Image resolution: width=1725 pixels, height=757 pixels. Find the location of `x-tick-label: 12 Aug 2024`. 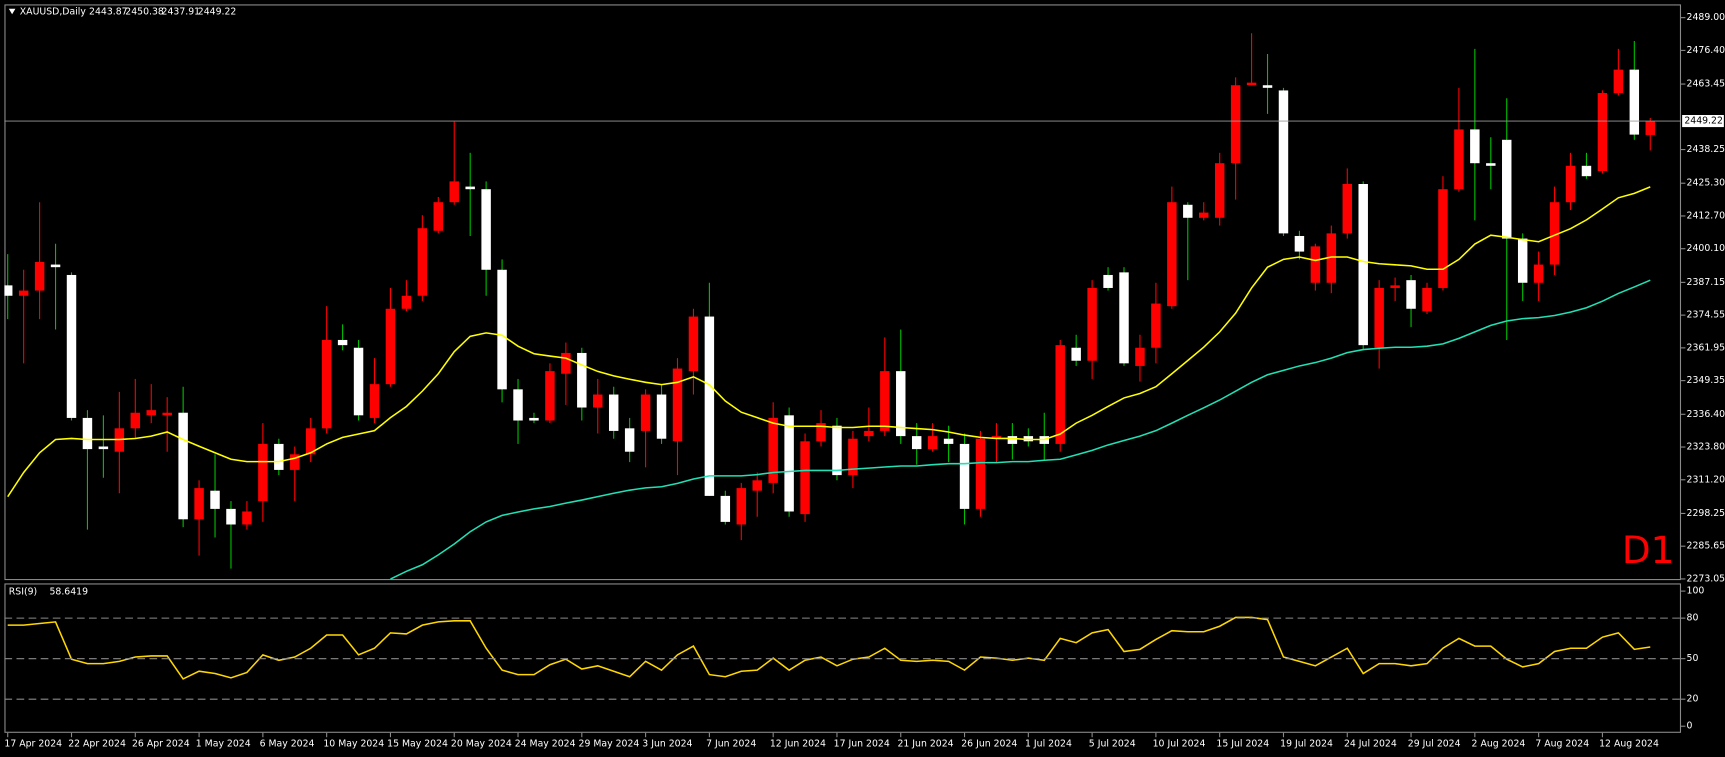

x-tick-label: 12 Aug 2024 is located at coordinates (1629, 743).